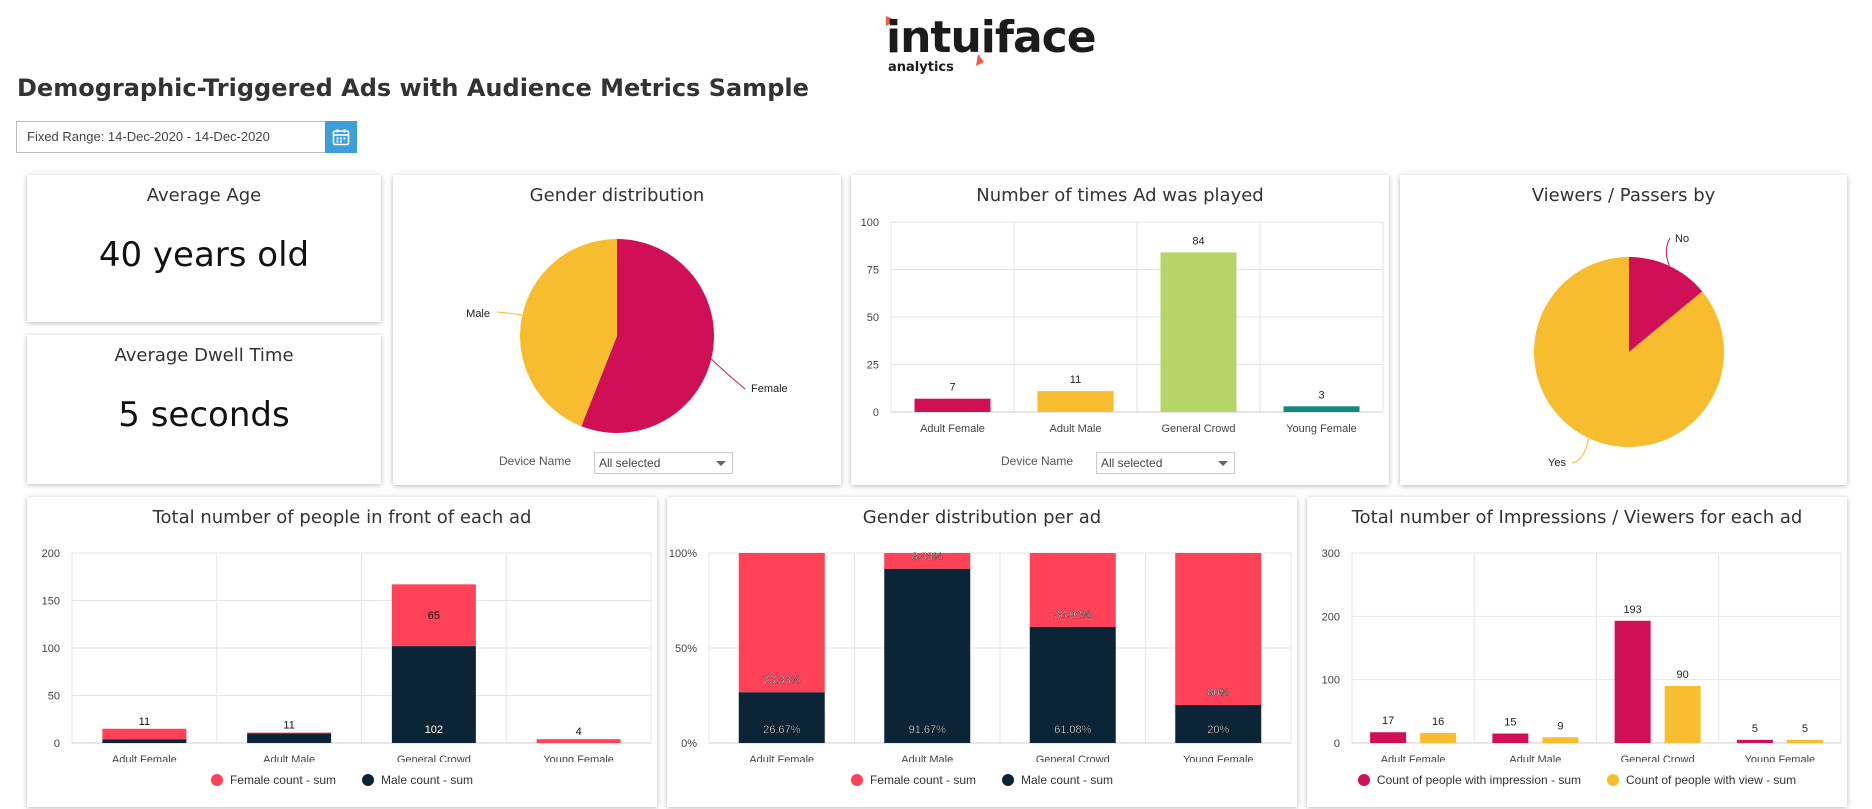 This screenshot has width=1872, height=809. Describe the element at coordinates (982, 517) in the screenshot. I see `gender-per-ad-title: Gender distribution per ad` at that location.